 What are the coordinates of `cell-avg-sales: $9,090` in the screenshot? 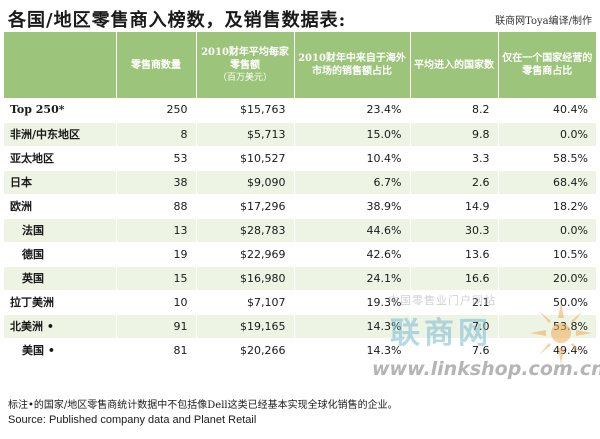 It's located at (245, 182).